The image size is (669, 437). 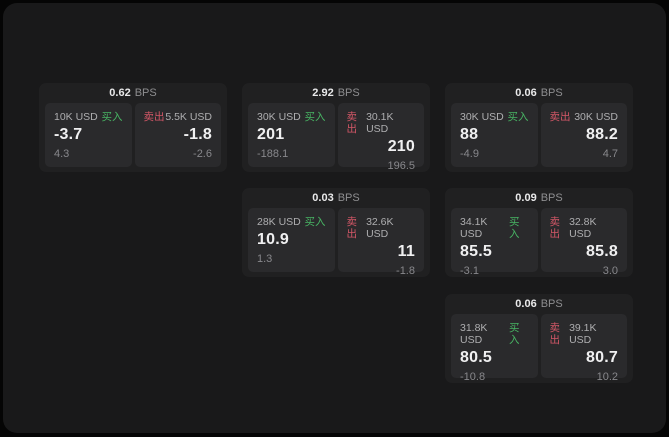 I want to click on sell-amount: 30.1K USD, so click(x=380, y=123).